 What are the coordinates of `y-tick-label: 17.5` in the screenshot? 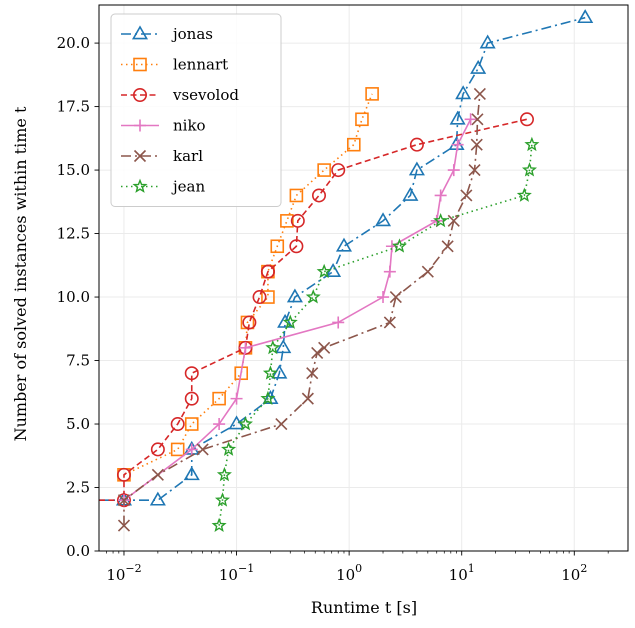 It's located at (73, 107).